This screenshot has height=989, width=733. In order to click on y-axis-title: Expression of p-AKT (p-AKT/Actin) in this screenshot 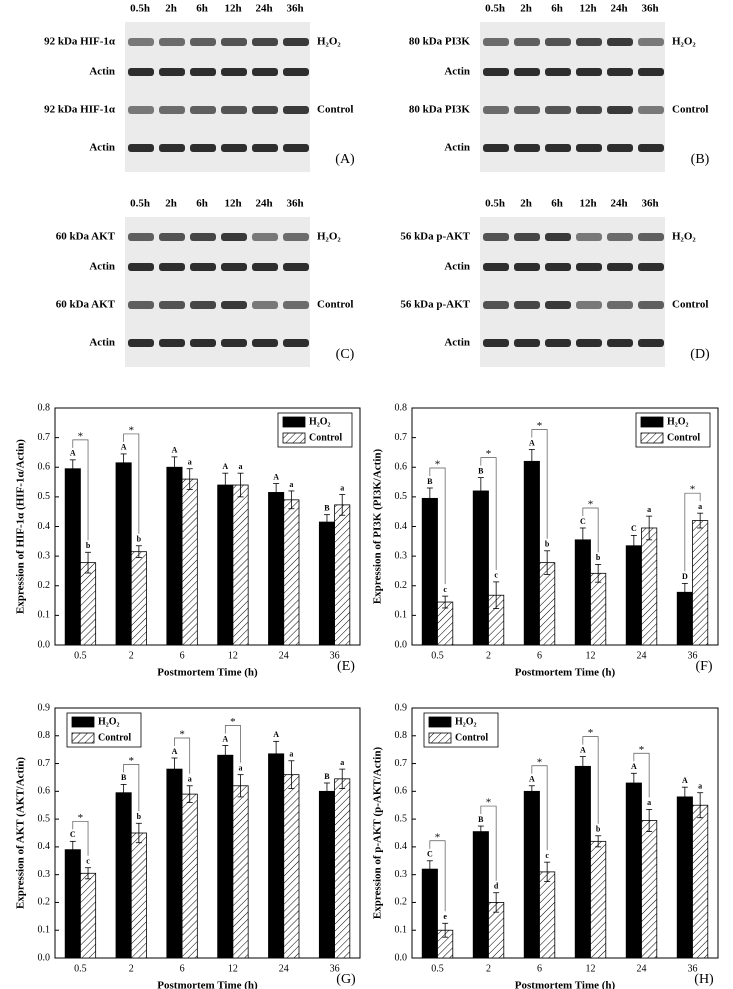, I will do `click(378, 833)`.